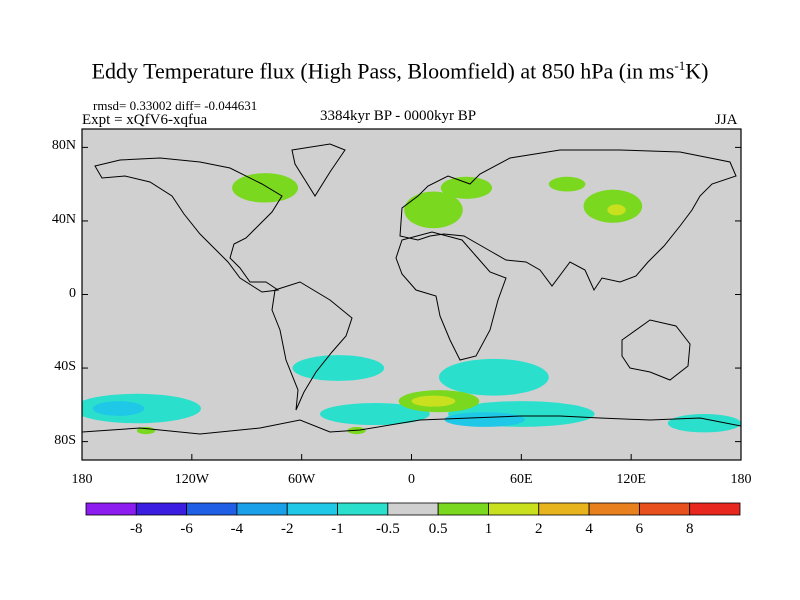 This screenshot has height=600, width=800. What do you see at coordinates (312, 346) in the screenshot?
I see `coastline-south-america` at bounding box center [312, 346].